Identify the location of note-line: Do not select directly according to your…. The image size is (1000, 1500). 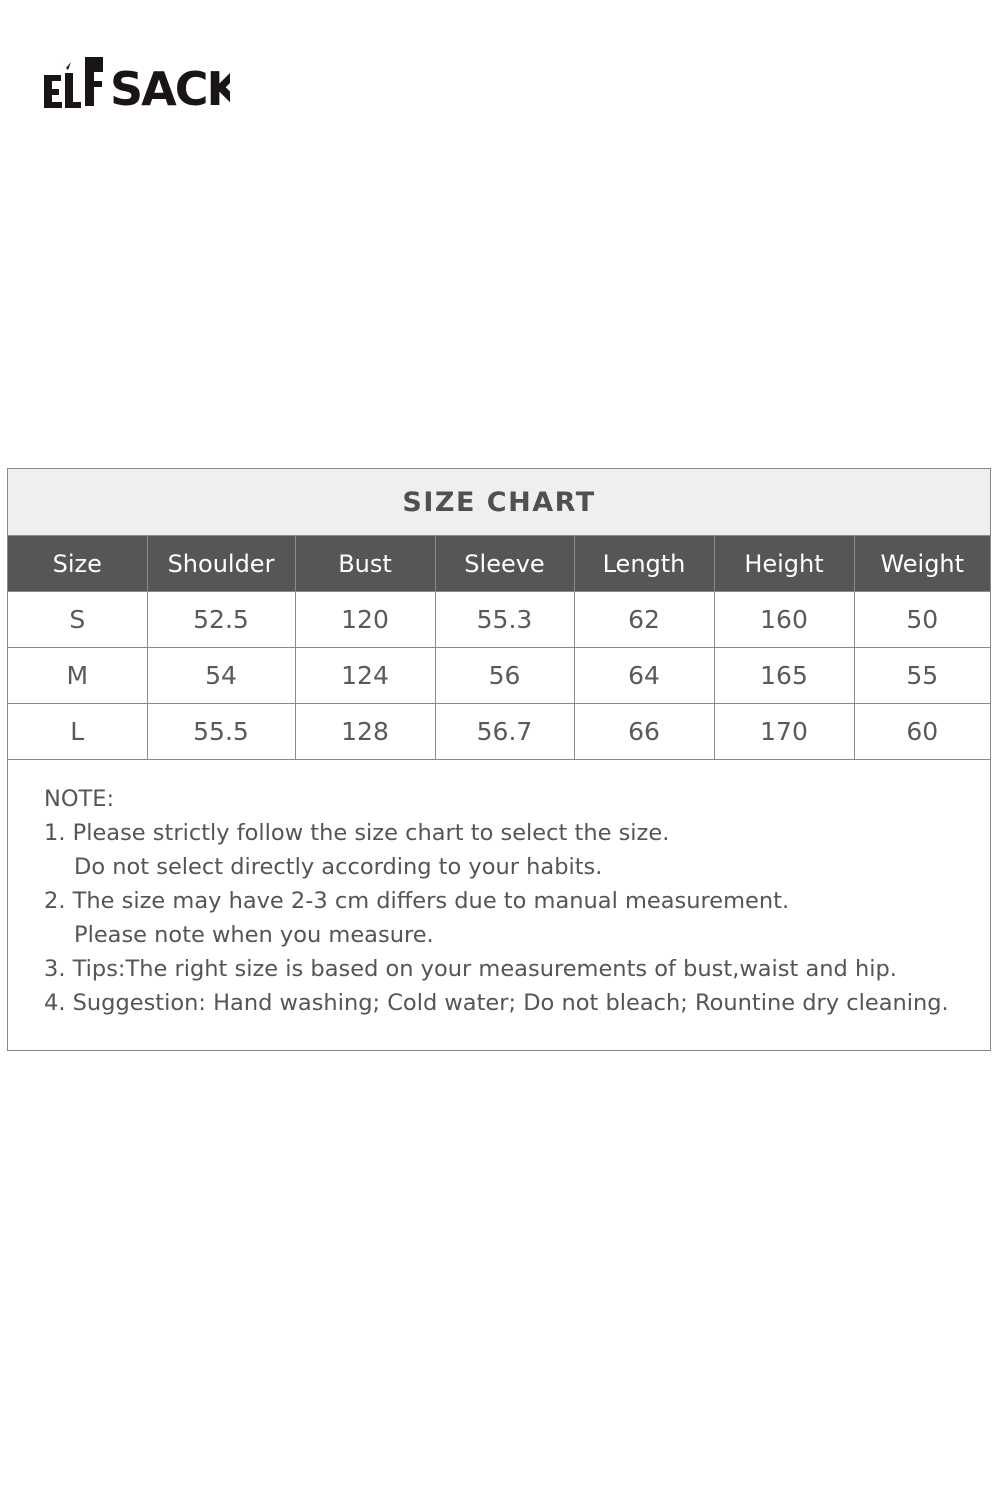
(338, 867).